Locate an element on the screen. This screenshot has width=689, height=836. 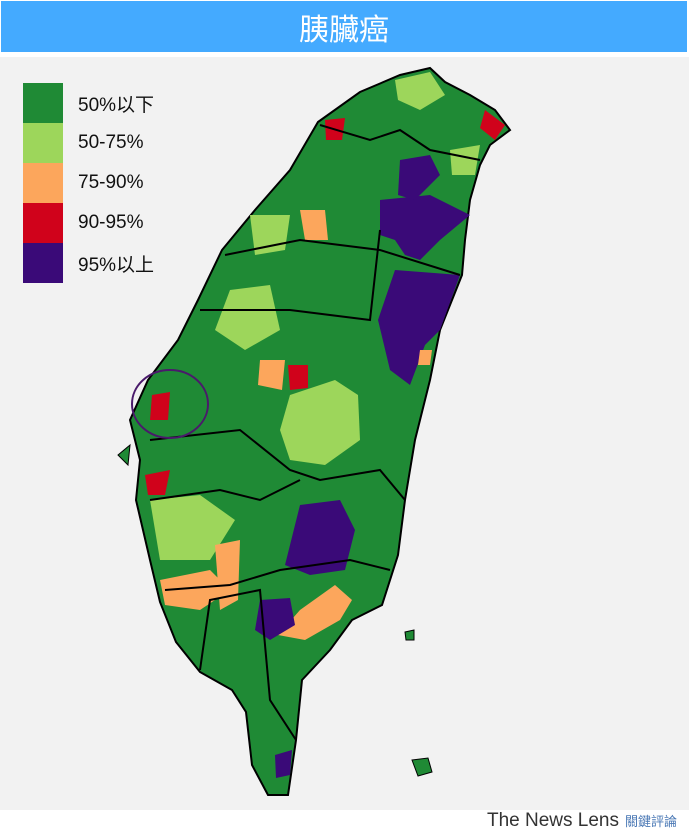
county-borders is located at coordinates (400, 142).